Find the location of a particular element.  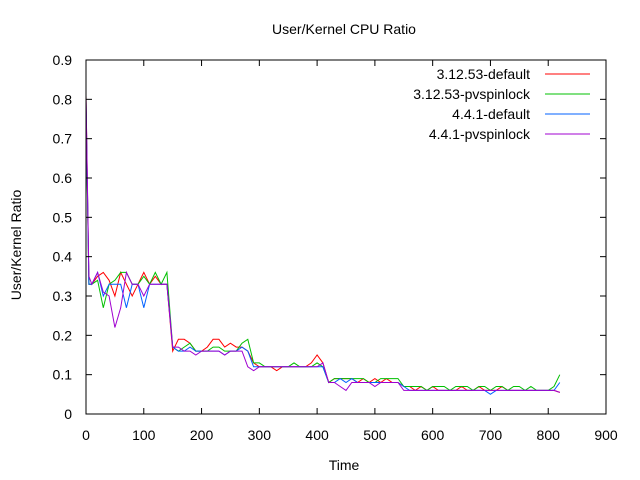

y-tick-label: 0.9 is located at coordinates (63, 60).